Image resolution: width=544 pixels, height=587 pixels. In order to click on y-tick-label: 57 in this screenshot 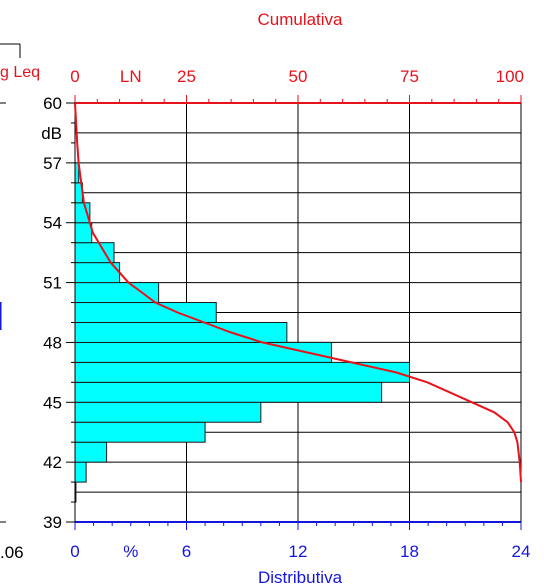, I will do `click(52, 163)`.